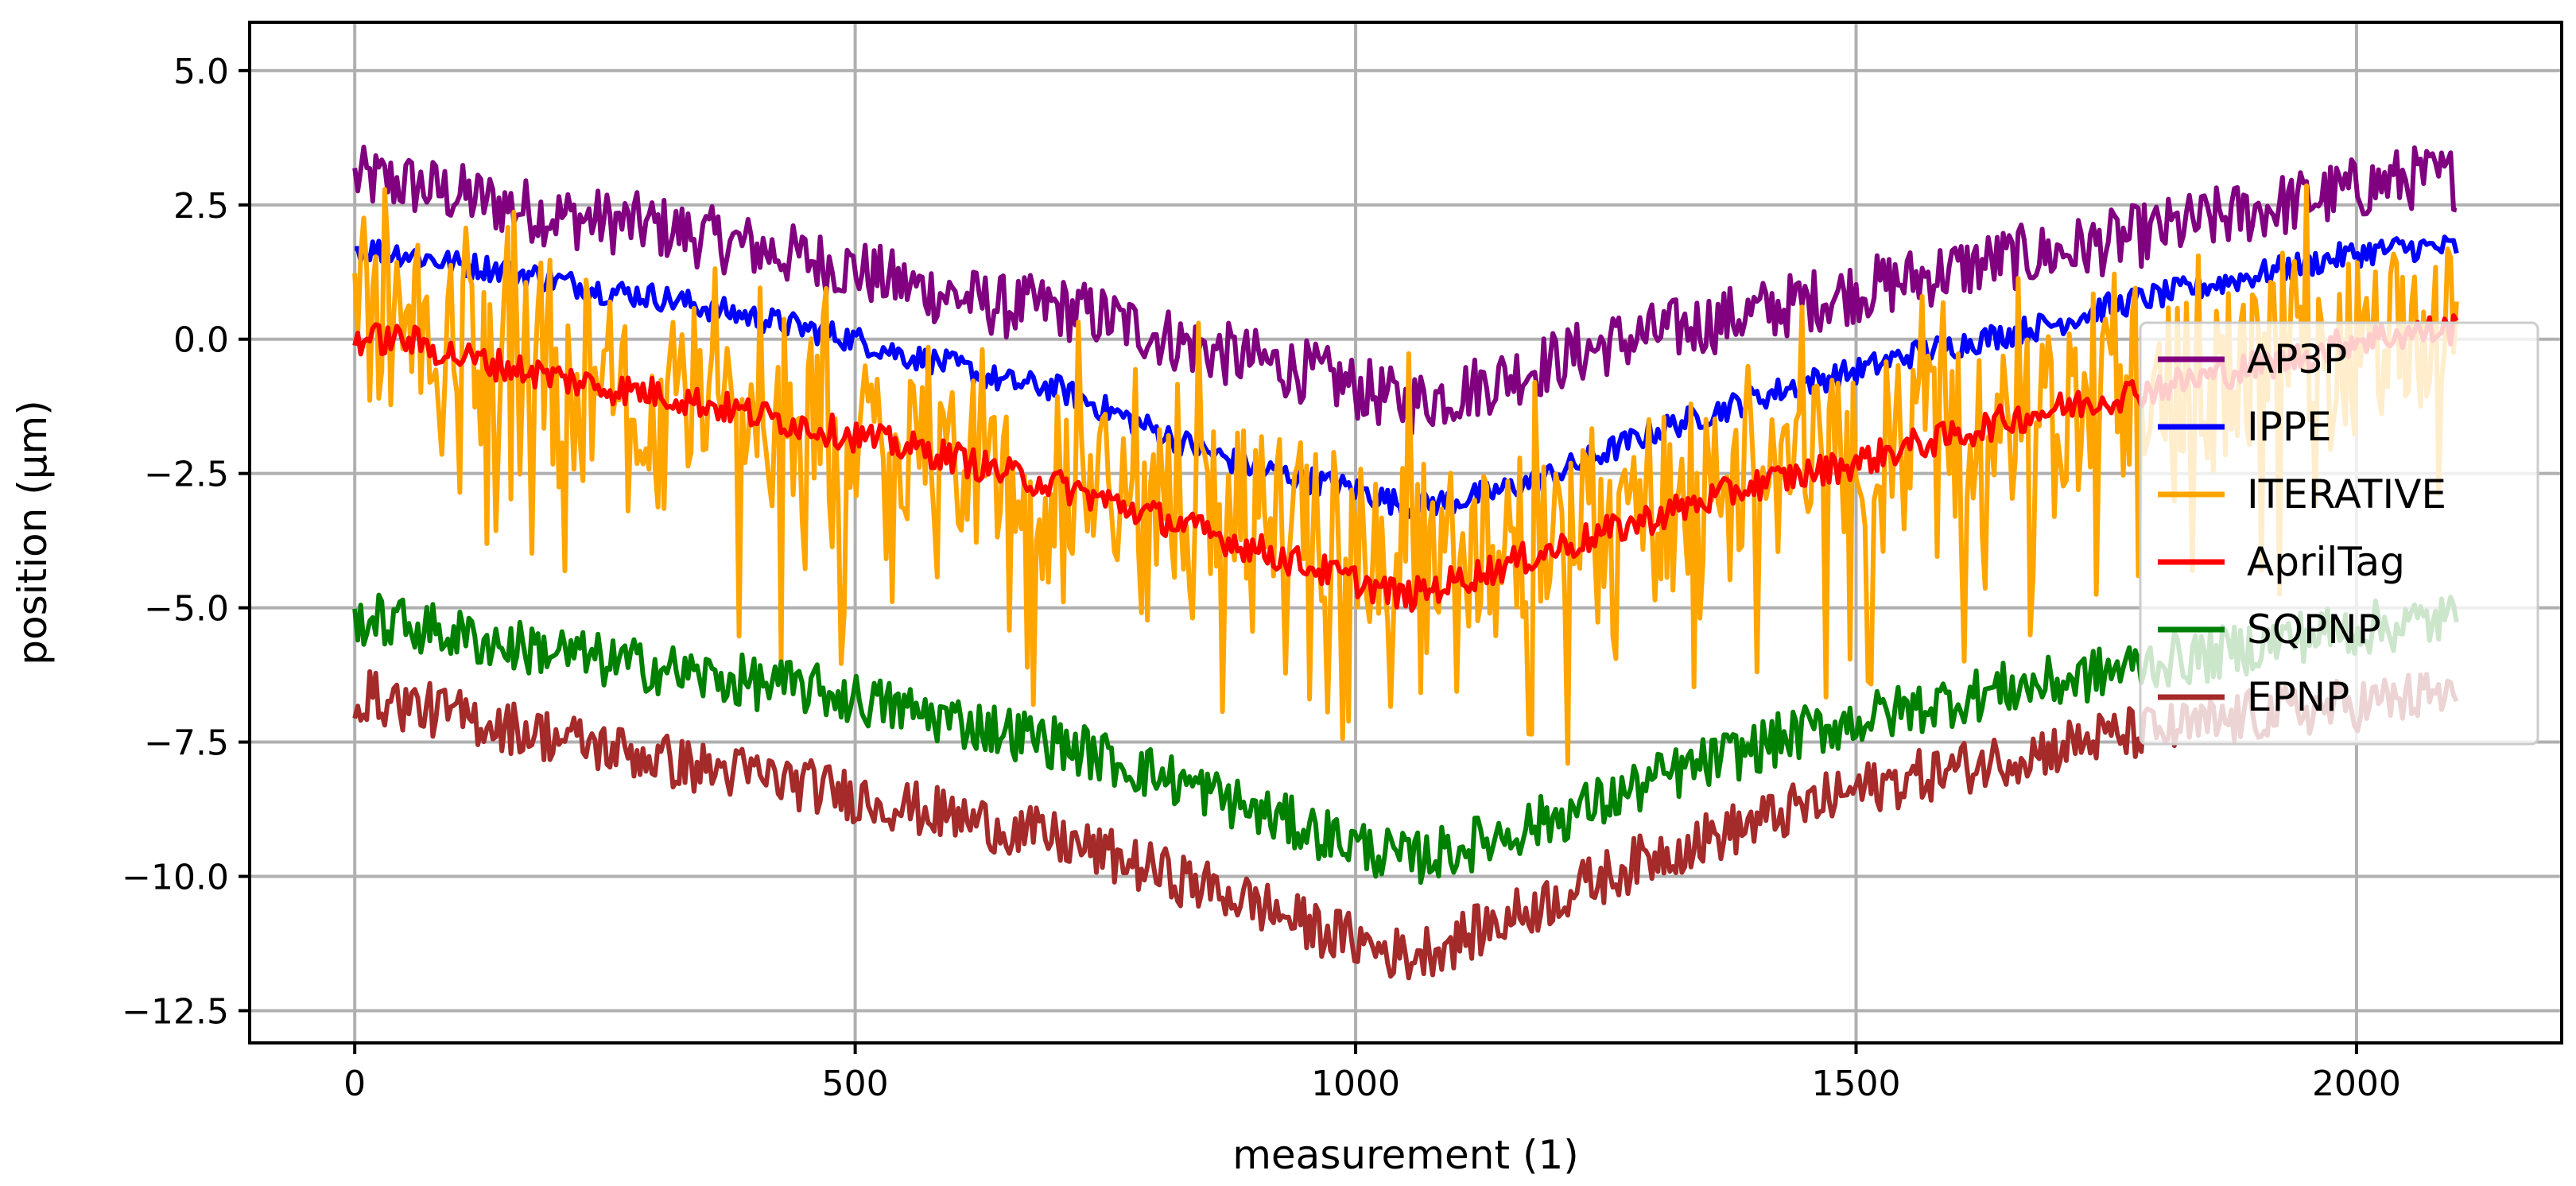  Describe the element at coordinates (201, 340) in the screenshot. I see `y-tick-label: 0.0` at that location.